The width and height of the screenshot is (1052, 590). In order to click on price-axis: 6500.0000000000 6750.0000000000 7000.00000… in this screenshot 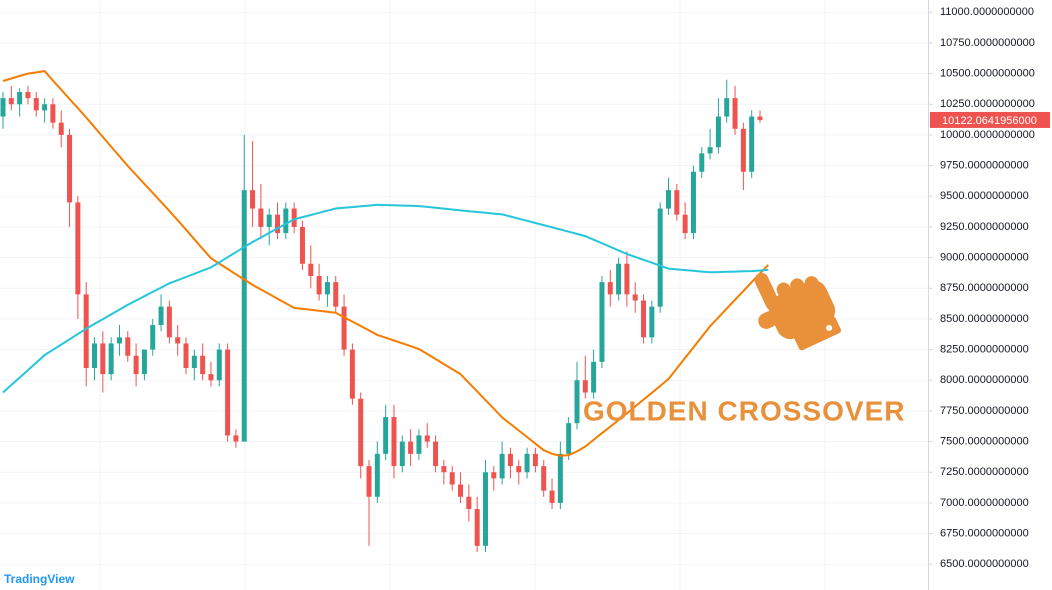, I will do `click(989, 288)`.